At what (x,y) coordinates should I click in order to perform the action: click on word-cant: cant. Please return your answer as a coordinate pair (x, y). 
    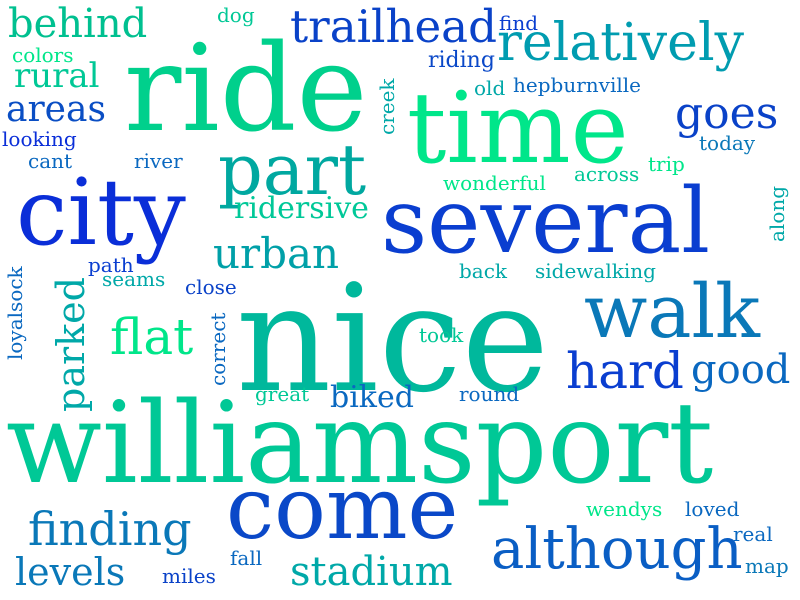
    Looking at the image, I should click on (50, 161).